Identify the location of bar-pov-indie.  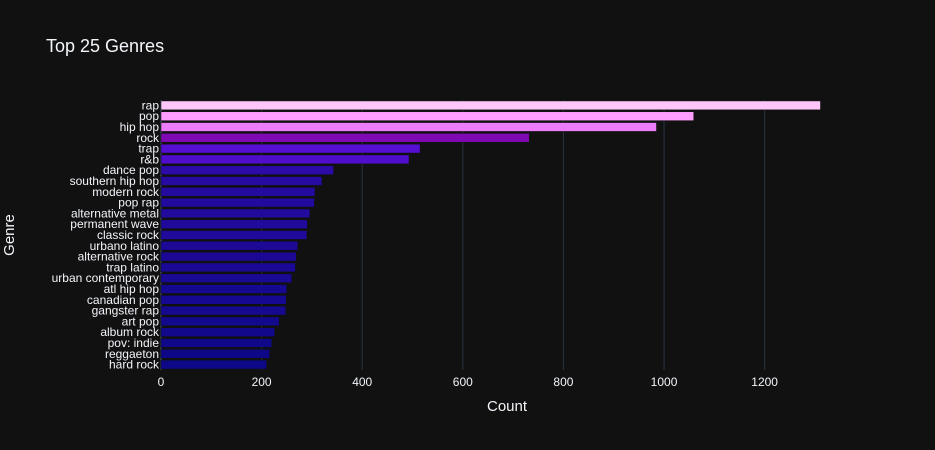
(216, 343).